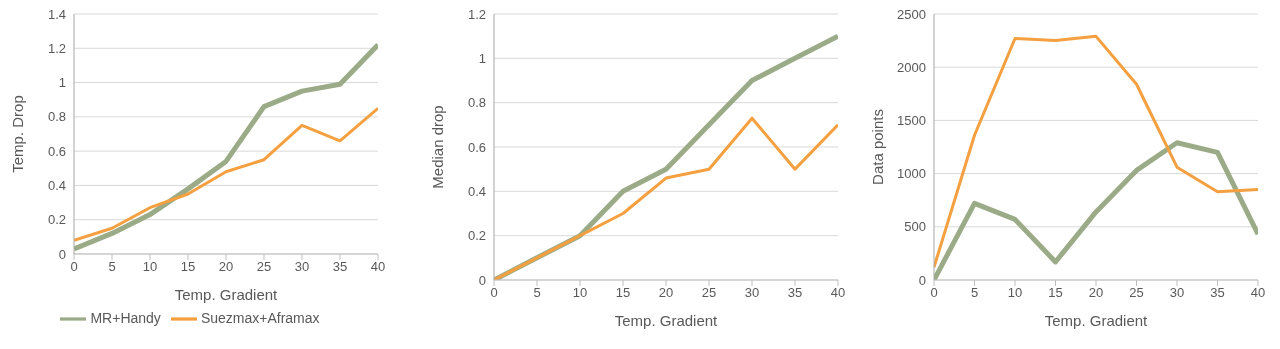  What do you see at coordinates (911, 14) in the screenshot?
I see `y-tick-label: 2500` at bounding box center [911, 14].